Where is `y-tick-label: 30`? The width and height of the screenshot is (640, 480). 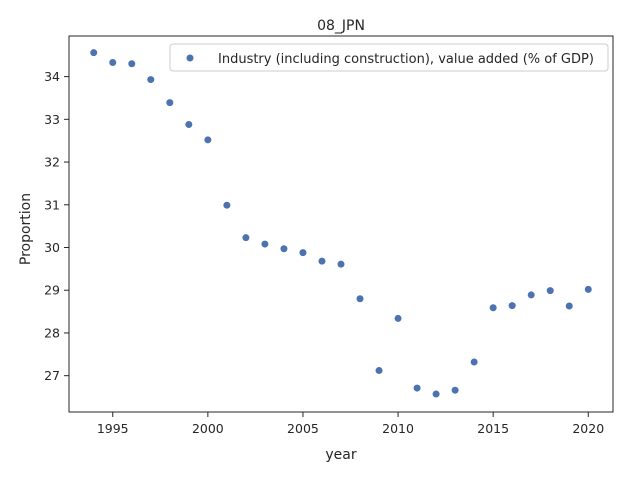 y-tick-label: 30 is located at coordinates (52, 247).